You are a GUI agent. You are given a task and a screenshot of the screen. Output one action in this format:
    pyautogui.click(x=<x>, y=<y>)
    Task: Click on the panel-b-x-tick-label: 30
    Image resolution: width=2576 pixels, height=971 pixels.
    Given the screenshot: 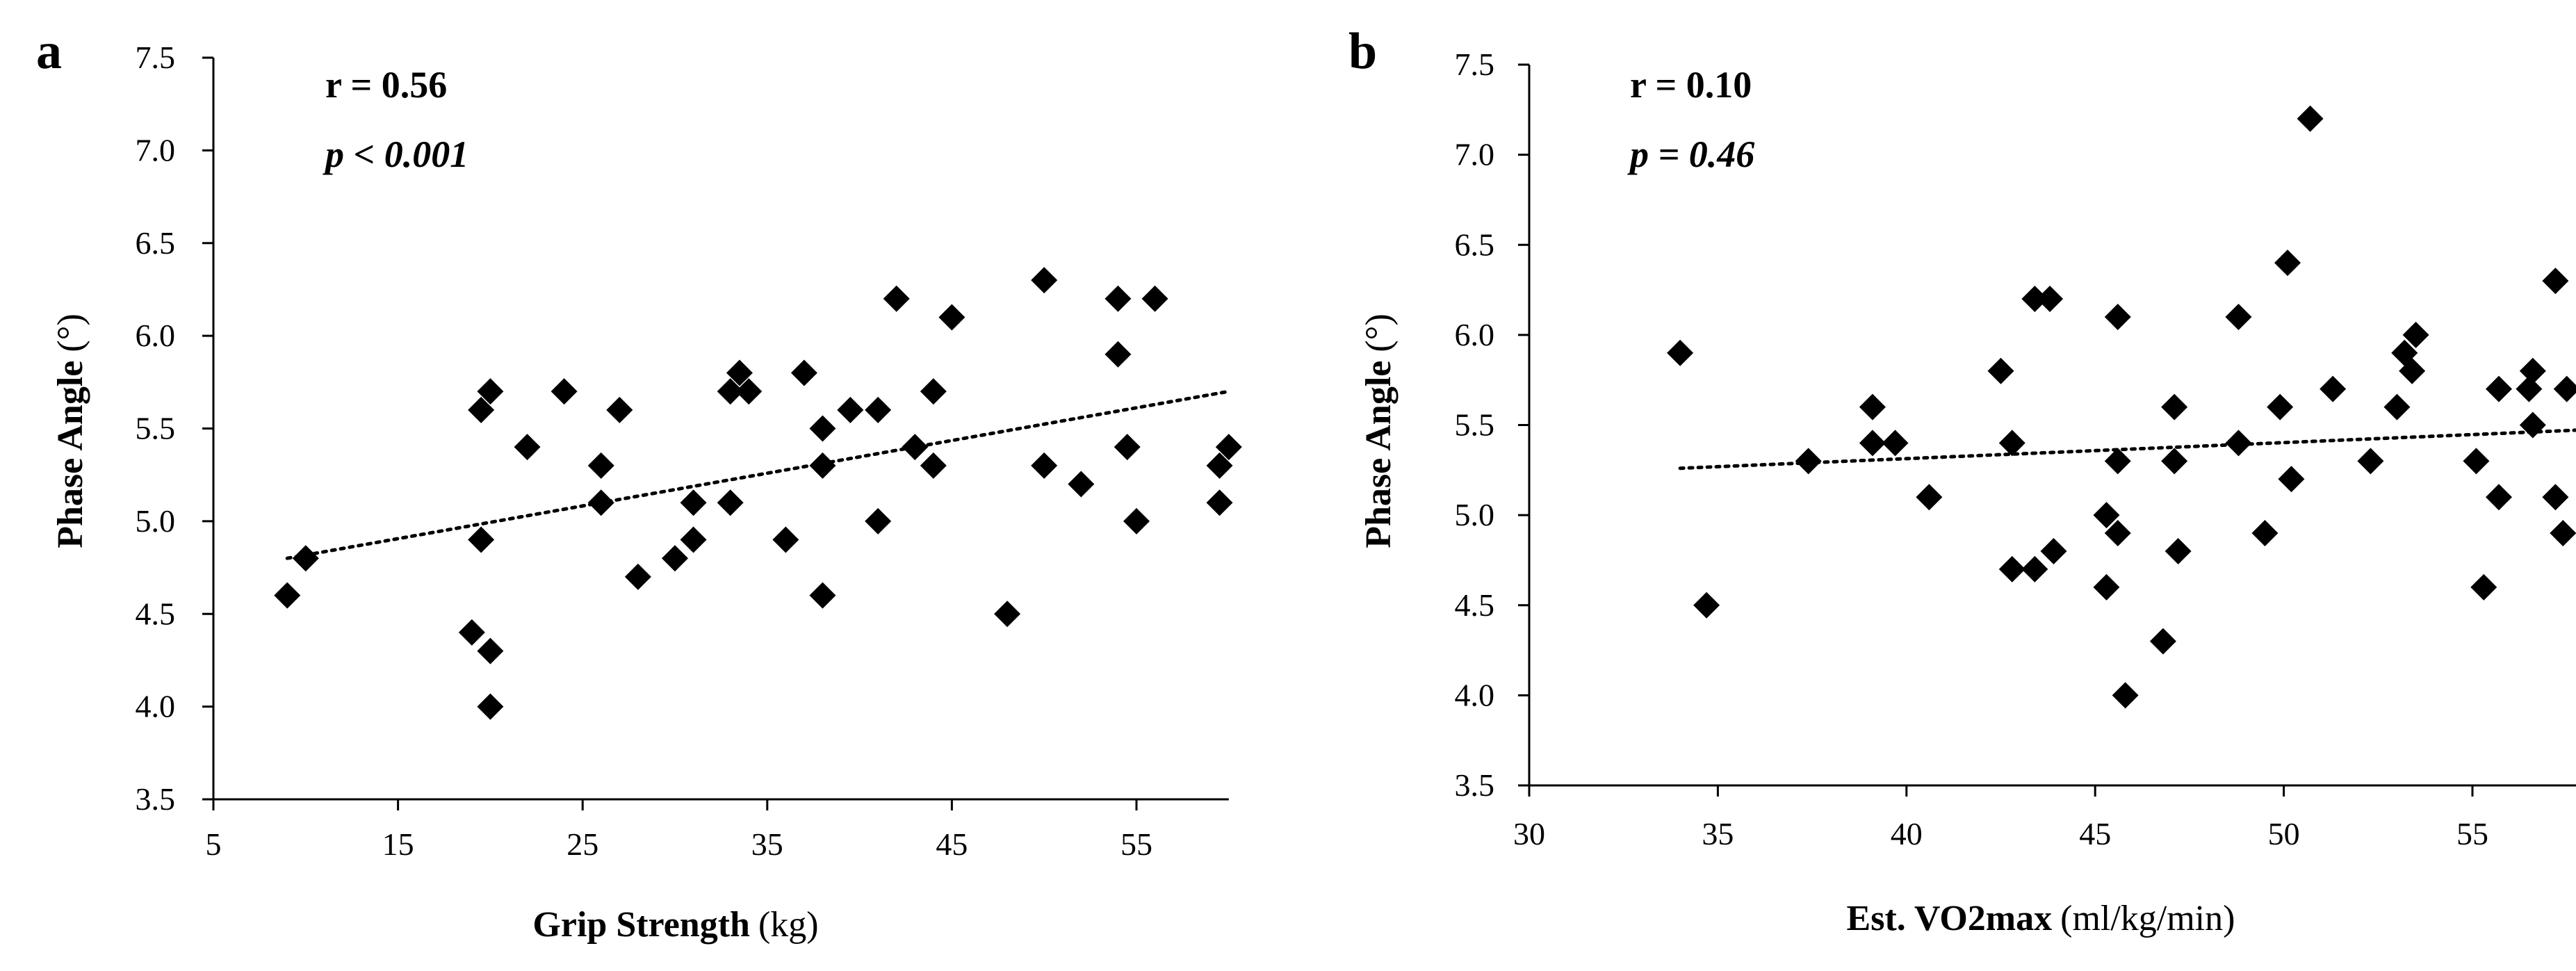 What is the action you would take?
    pyautogui.click(x=1529, y=834)
    